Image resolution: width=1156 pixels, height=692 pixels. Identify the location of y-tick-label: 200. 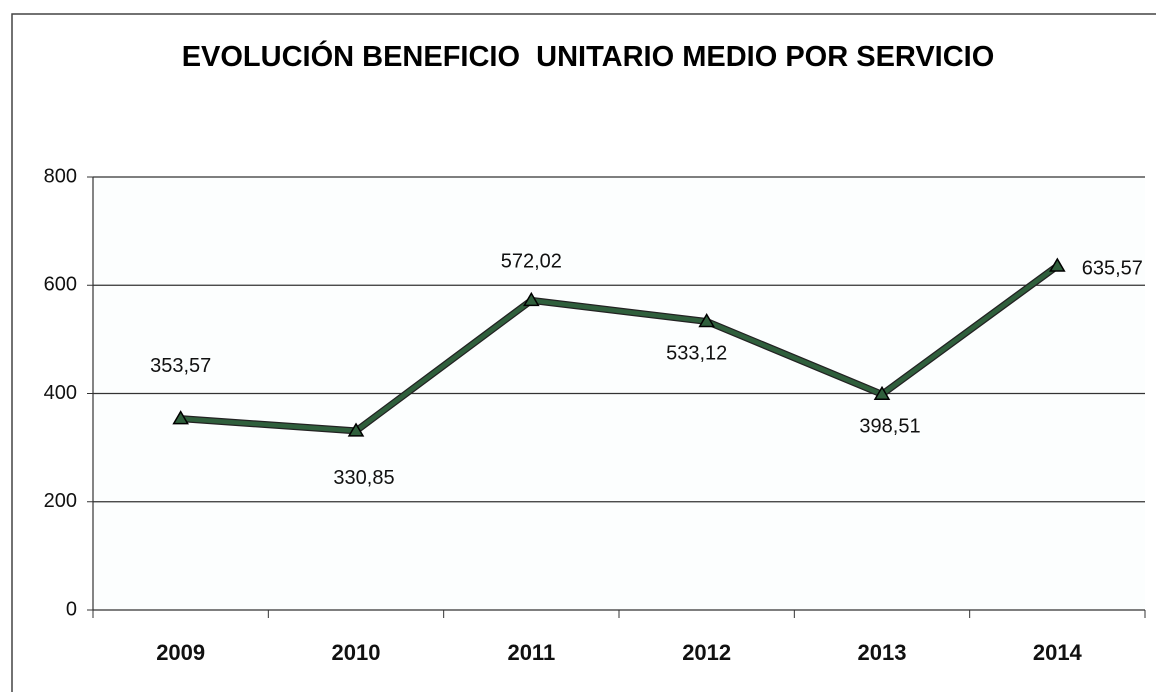
(60, 501).